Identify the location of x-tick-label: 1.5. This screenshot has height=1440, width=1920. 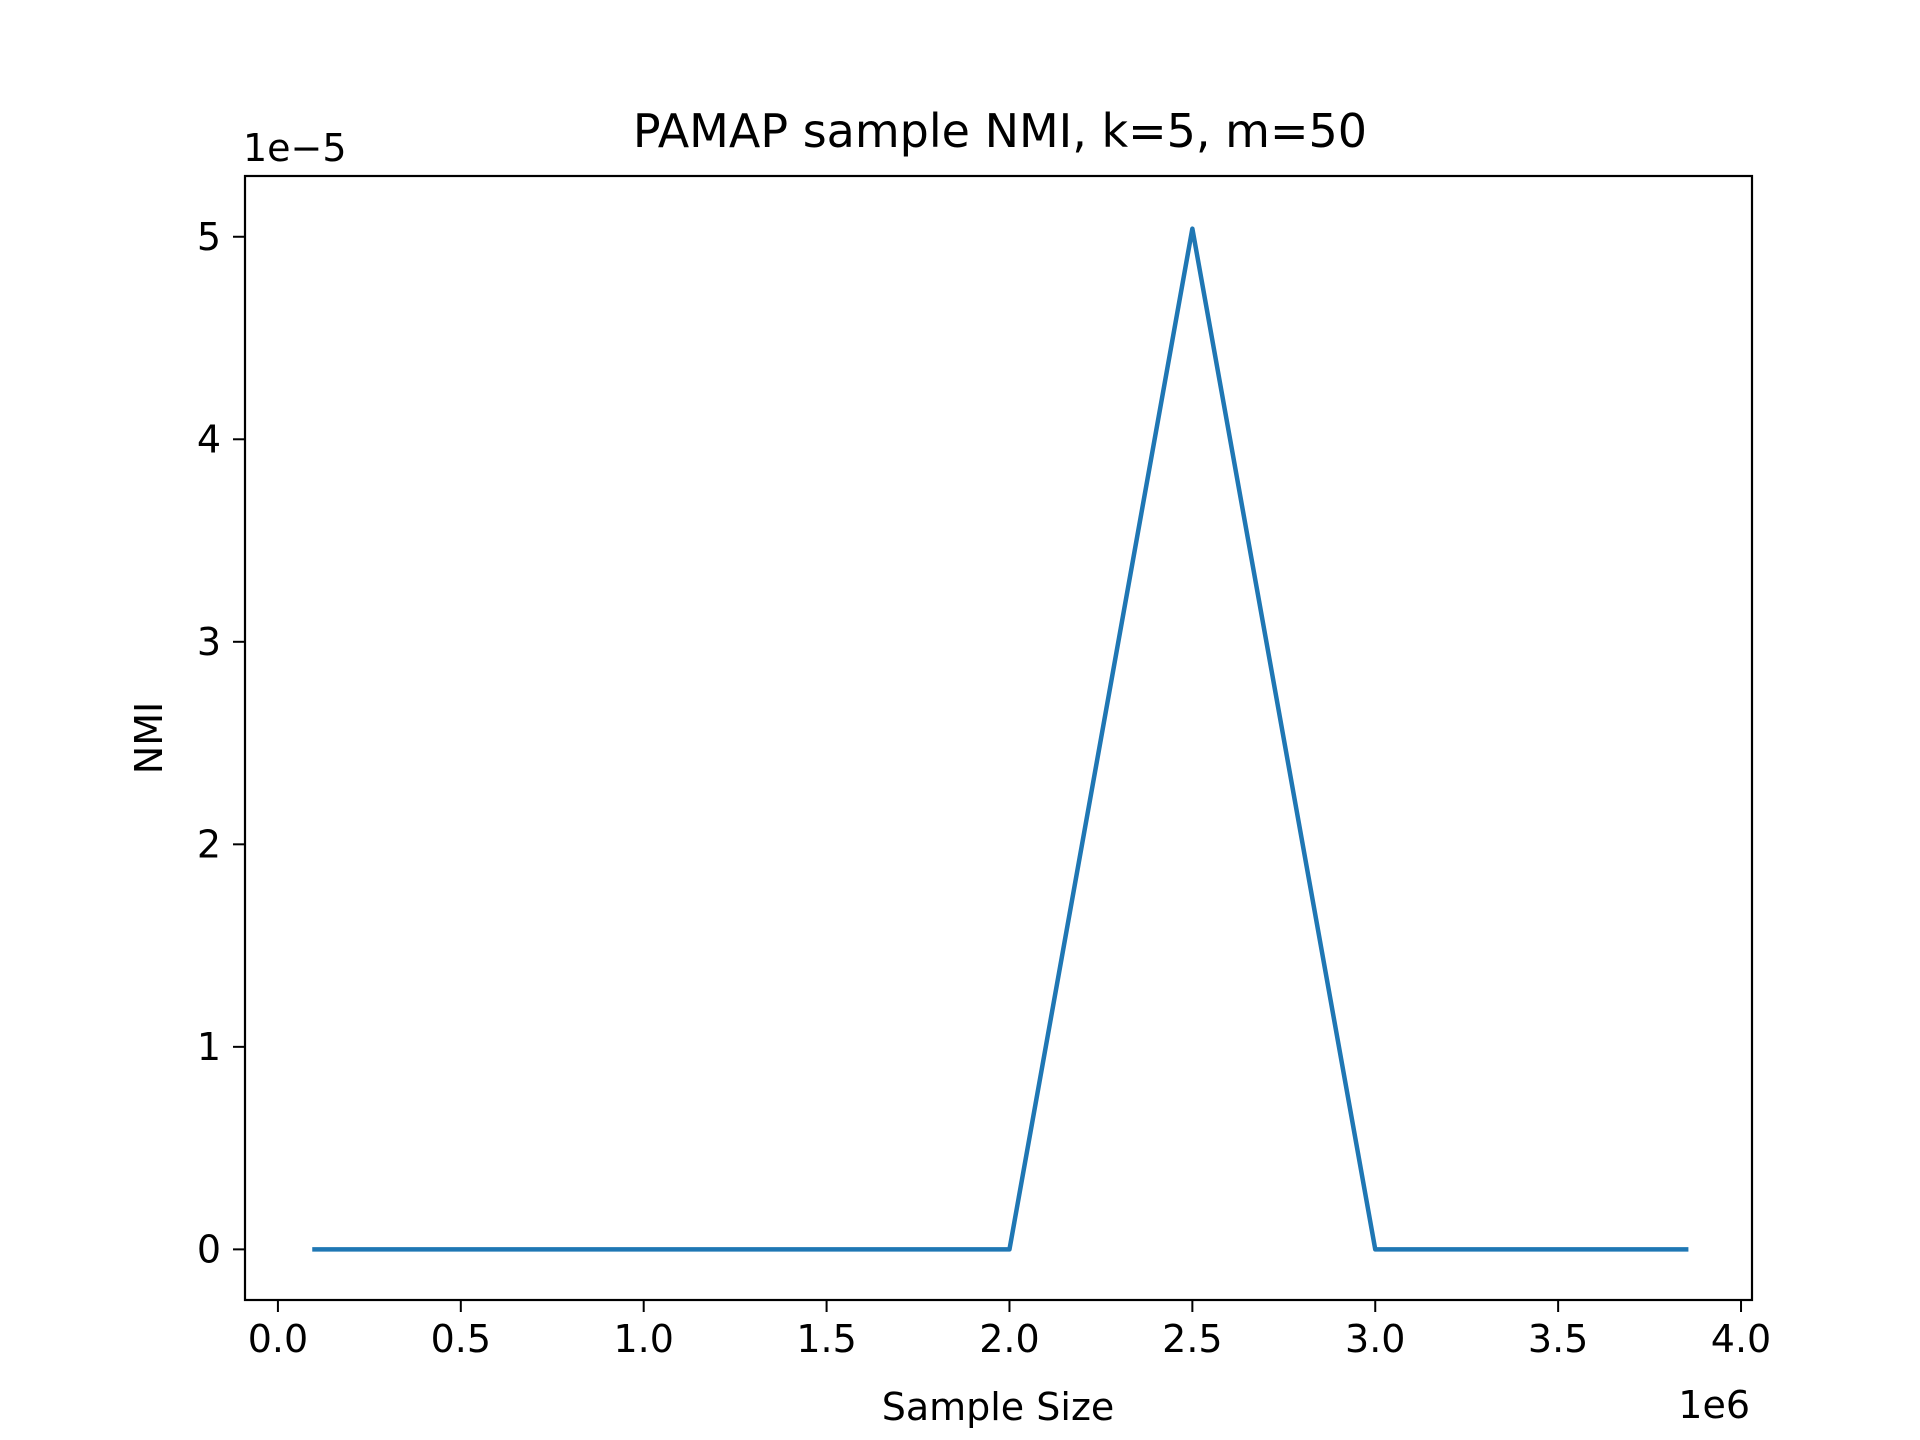
(826, 1339).